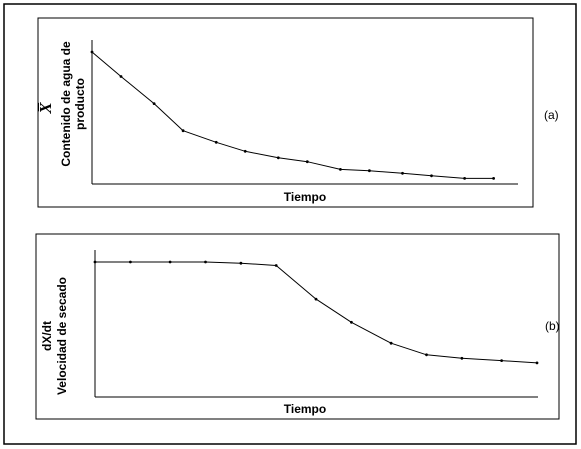 The width and height of the screenshot is (581, 449). What do you see at coordinates (47, 336) in the screenshot?
I see `panel-b-y-axis-label-line1: dX/dt` at bounding box center [47, 336].